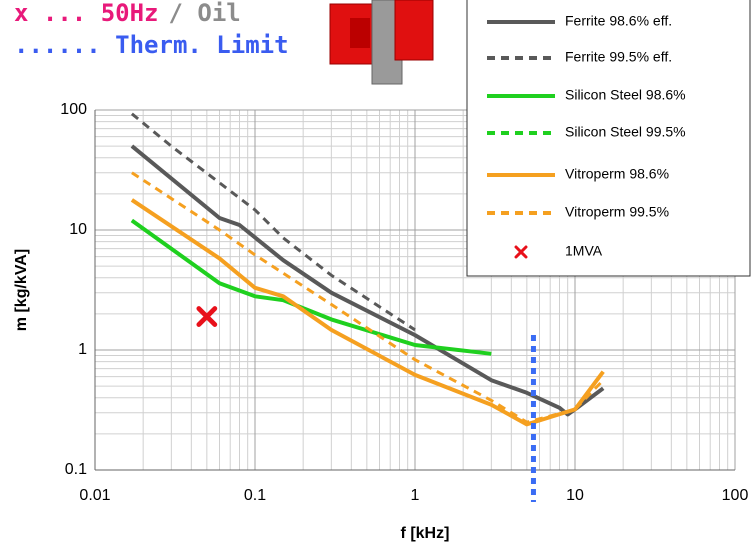 This screenshot has height=548, width=752. I want to click on x-tick-label: 100, so click(735, 495).